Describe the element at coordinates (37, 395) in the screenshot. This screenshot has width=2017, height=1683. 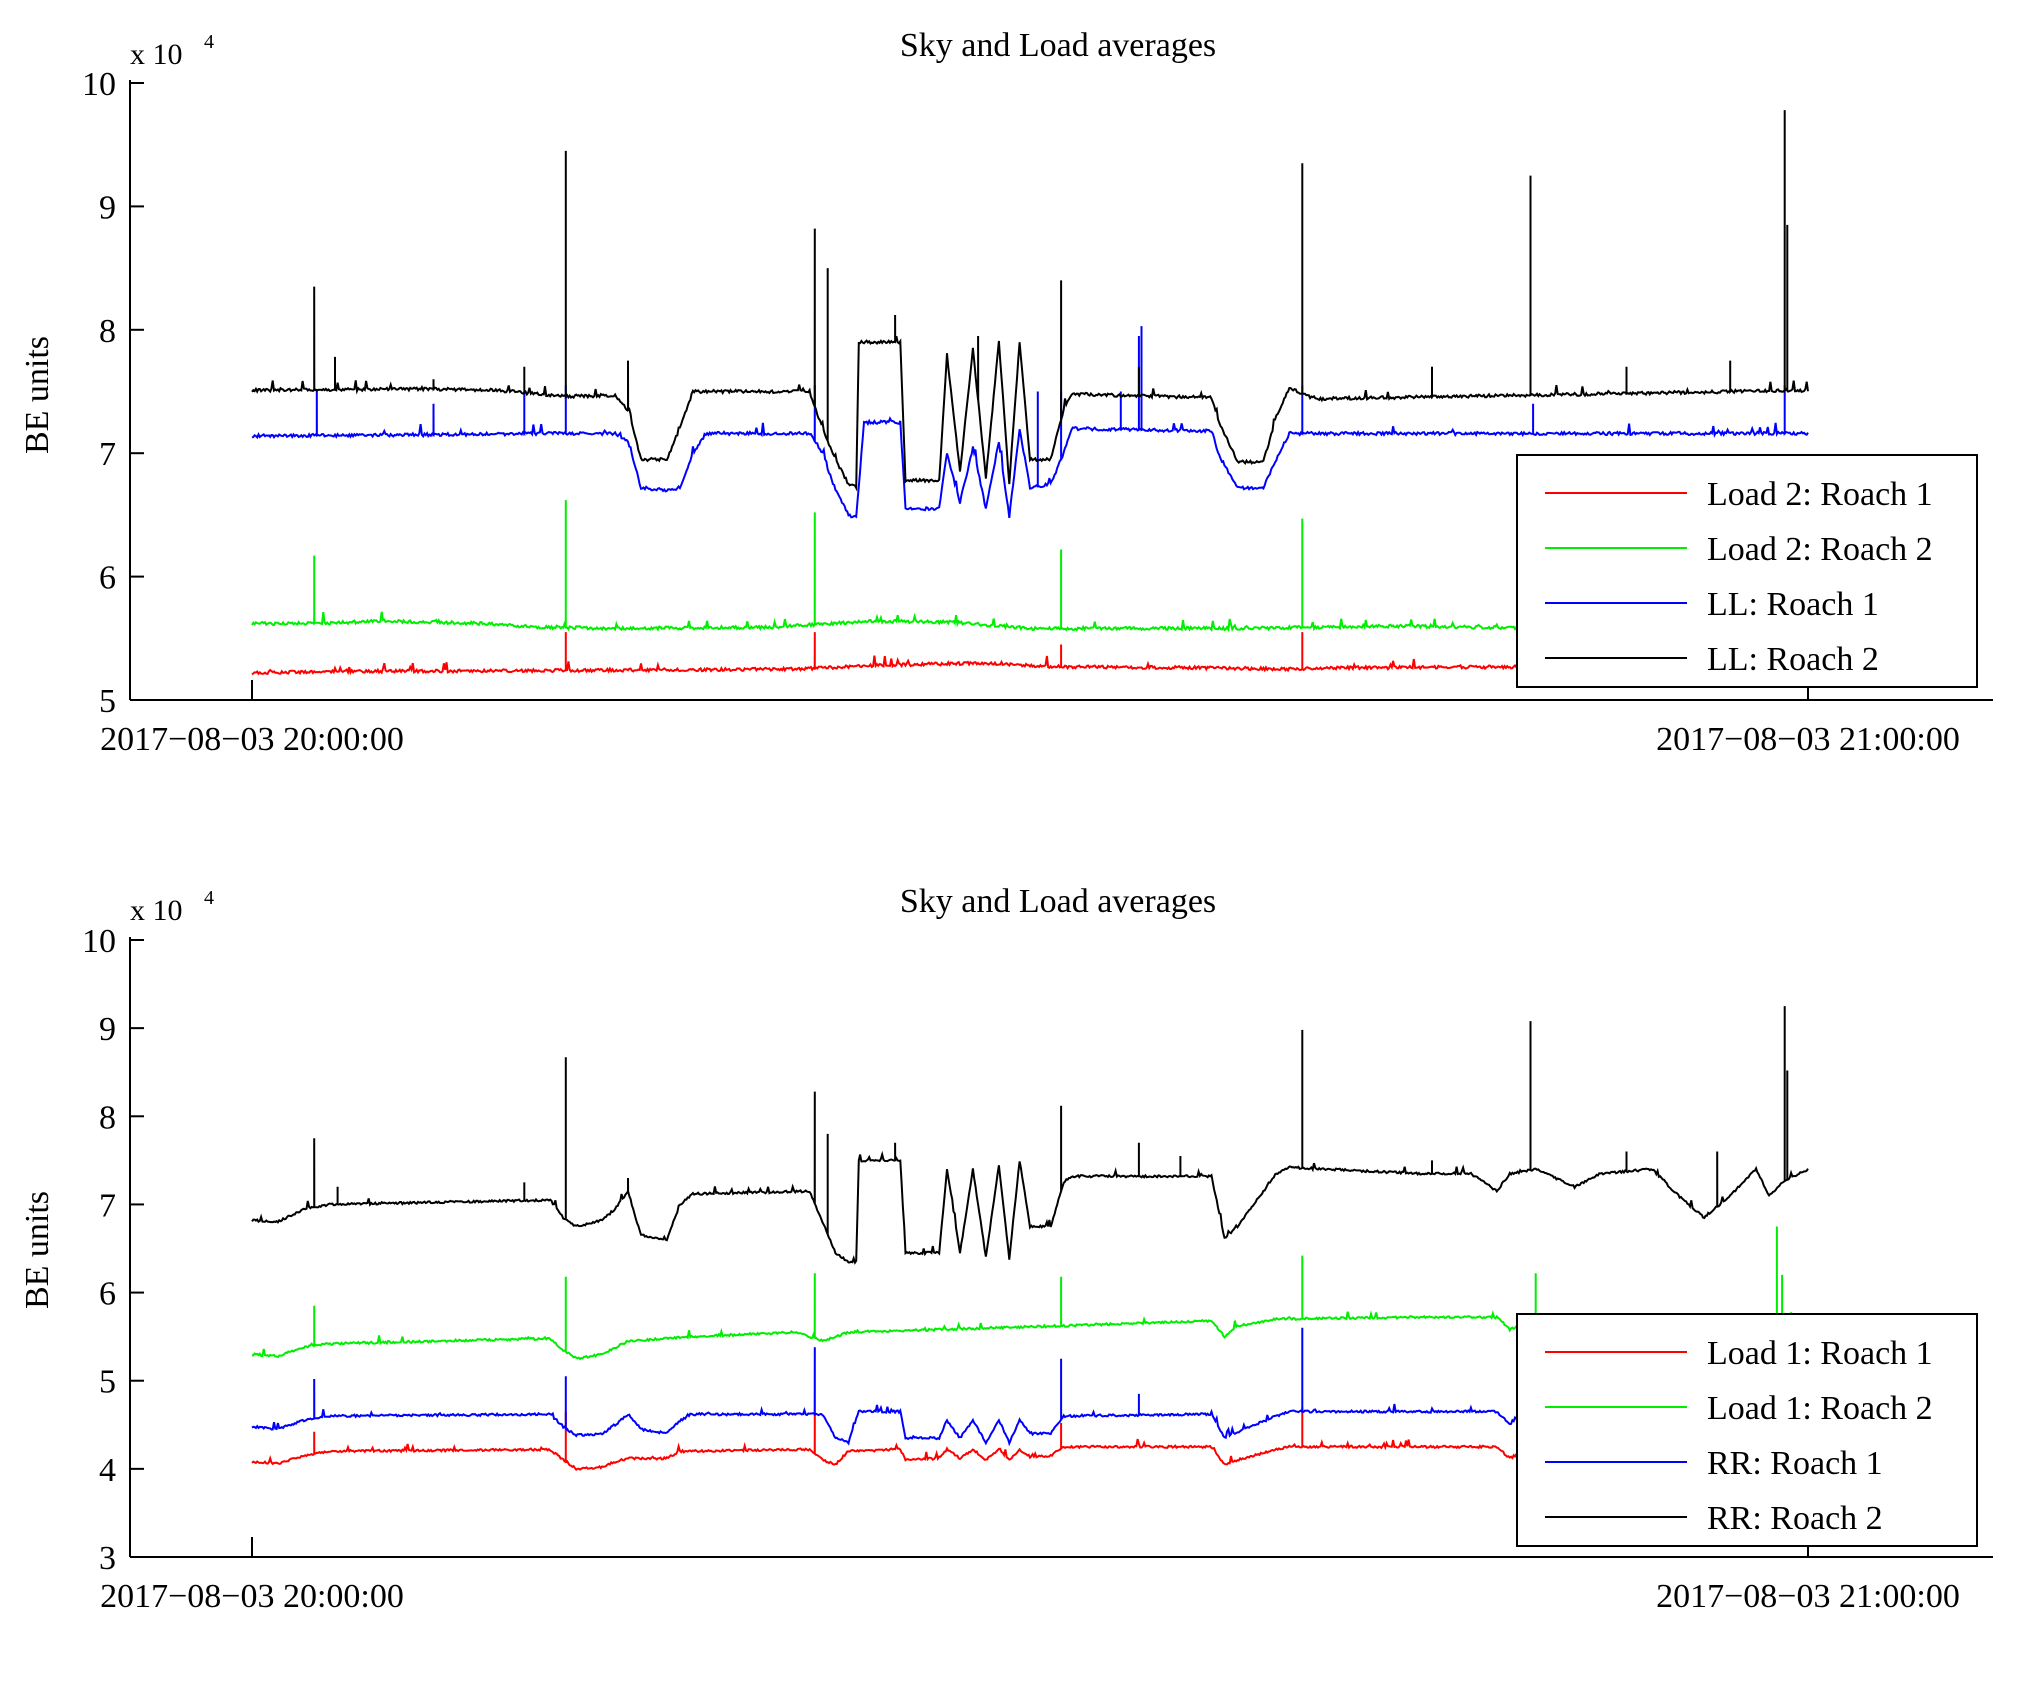
I see `top-y-axis-label: BE units` at that location.